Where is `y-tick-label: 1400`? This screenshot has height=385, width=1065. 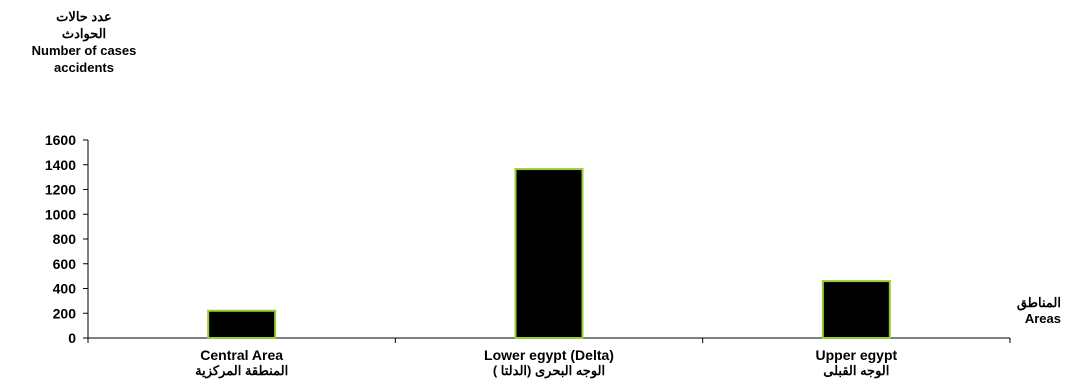 y-tick-label: 1400 is located at coordinates (60, 165).